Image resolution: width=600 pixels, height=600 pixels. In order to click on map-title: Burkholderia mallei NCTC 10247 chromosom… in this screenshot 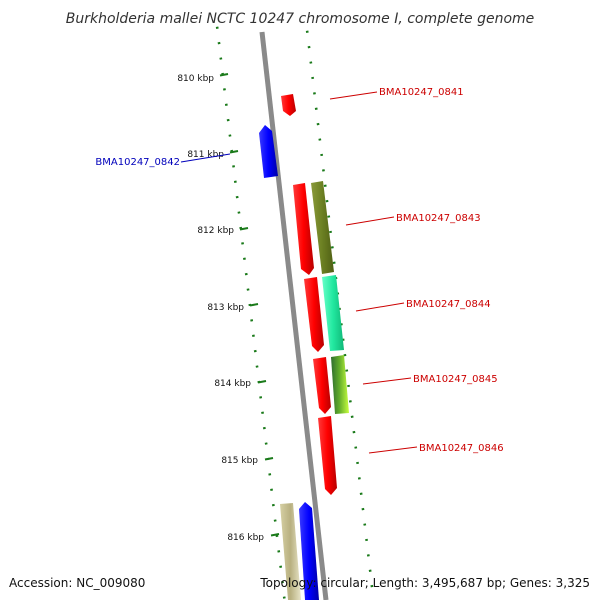, I will do `click(300, 19)`.